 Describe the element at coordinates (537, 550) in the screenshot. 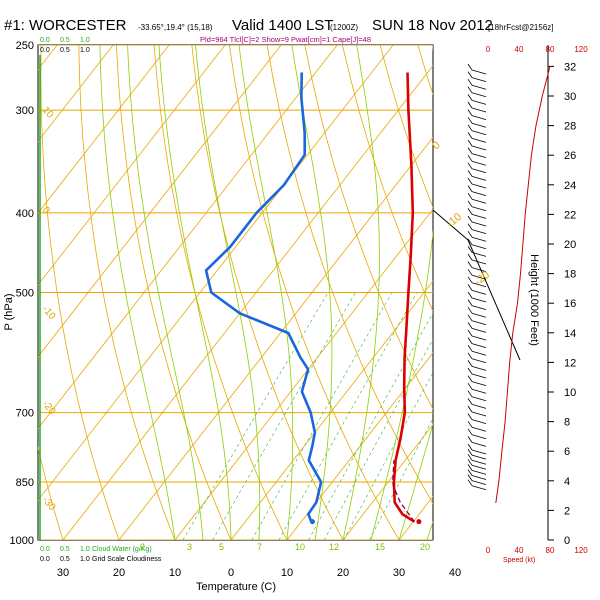

I see `speed-axis-bottom: 0 40 80 120` at that location.